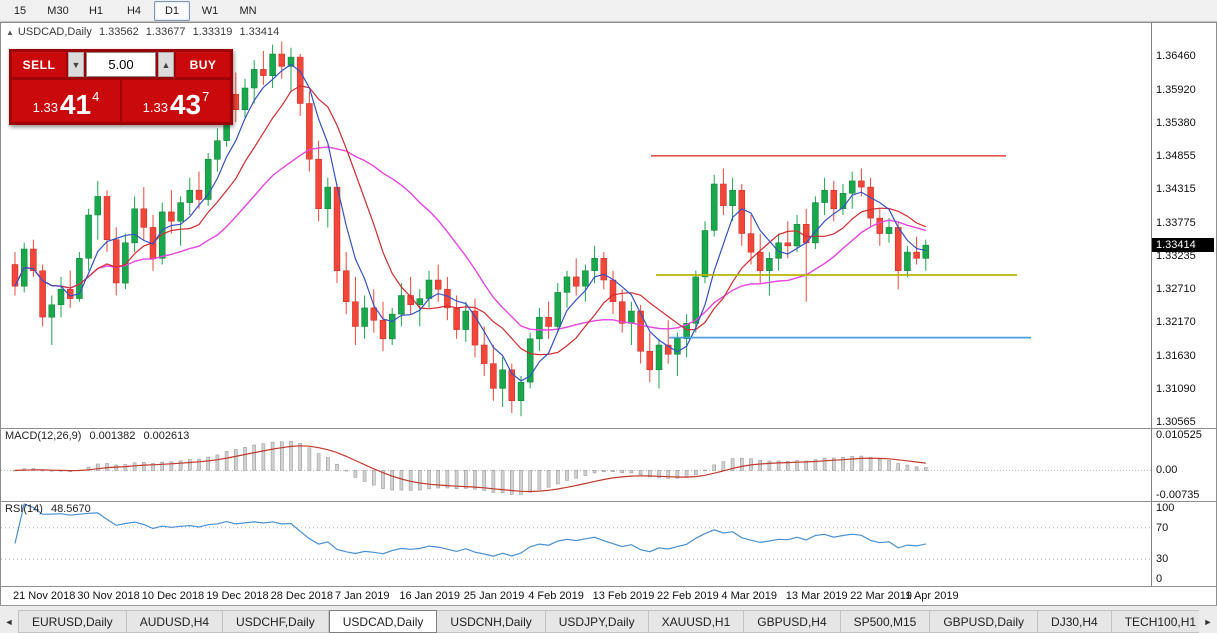 Image resolution: width=1217 pixels, height=633 pixels. What do you see at coordinates (172, 10) in the screenshot?
I see `timeframe-button-d1: D1` at bounding box center [172, 10].